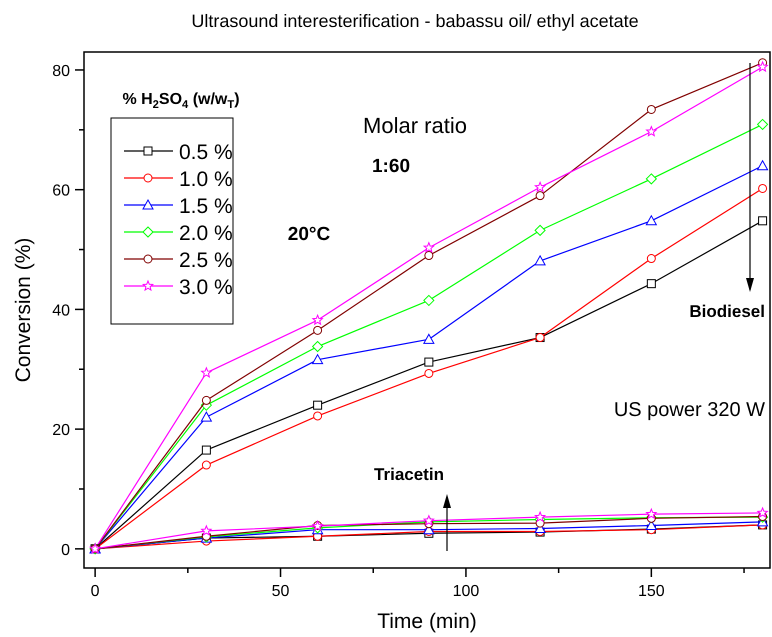 This screenshot has width=772, height=637. I want to click on annotation: 1:60, so click(391, 166).